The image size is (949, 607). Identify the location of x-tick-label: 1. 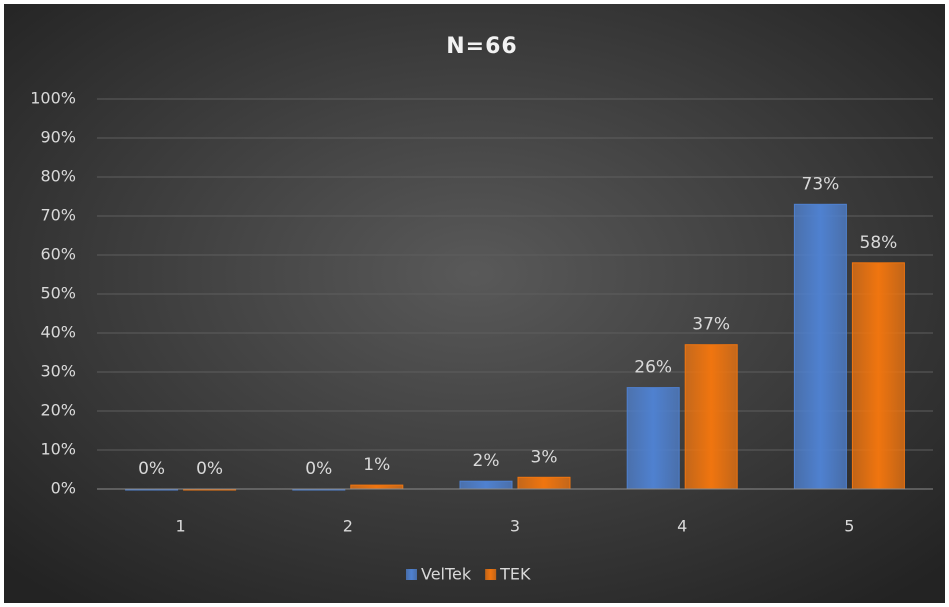
(181, 526).